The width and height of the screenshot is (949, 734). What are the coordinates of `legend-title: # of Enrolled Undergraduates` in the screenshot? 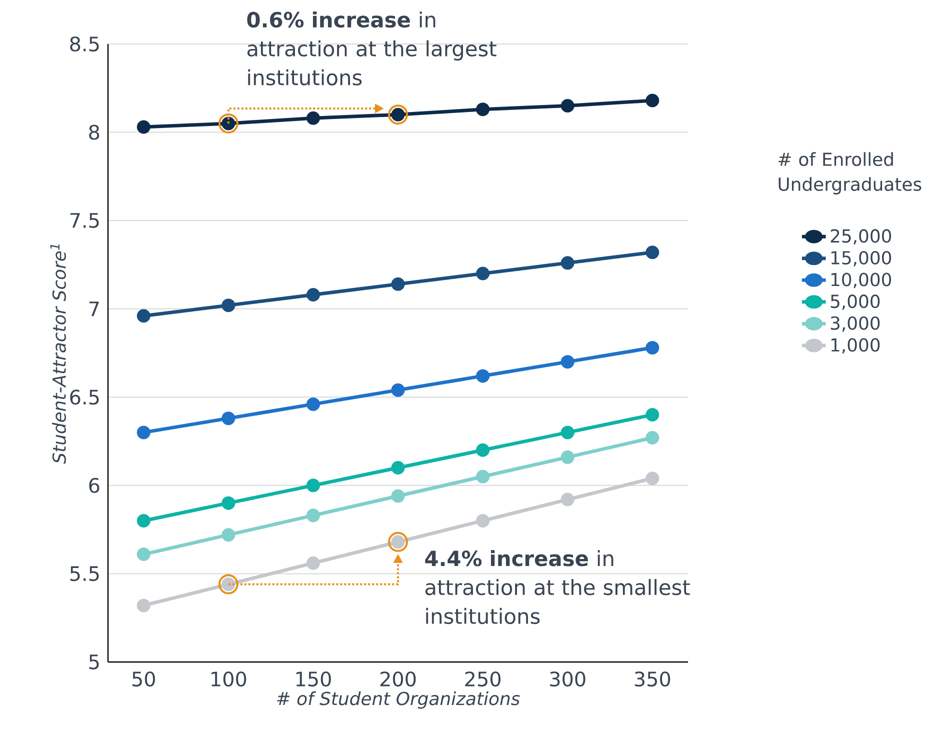 It's located at (850, 173).